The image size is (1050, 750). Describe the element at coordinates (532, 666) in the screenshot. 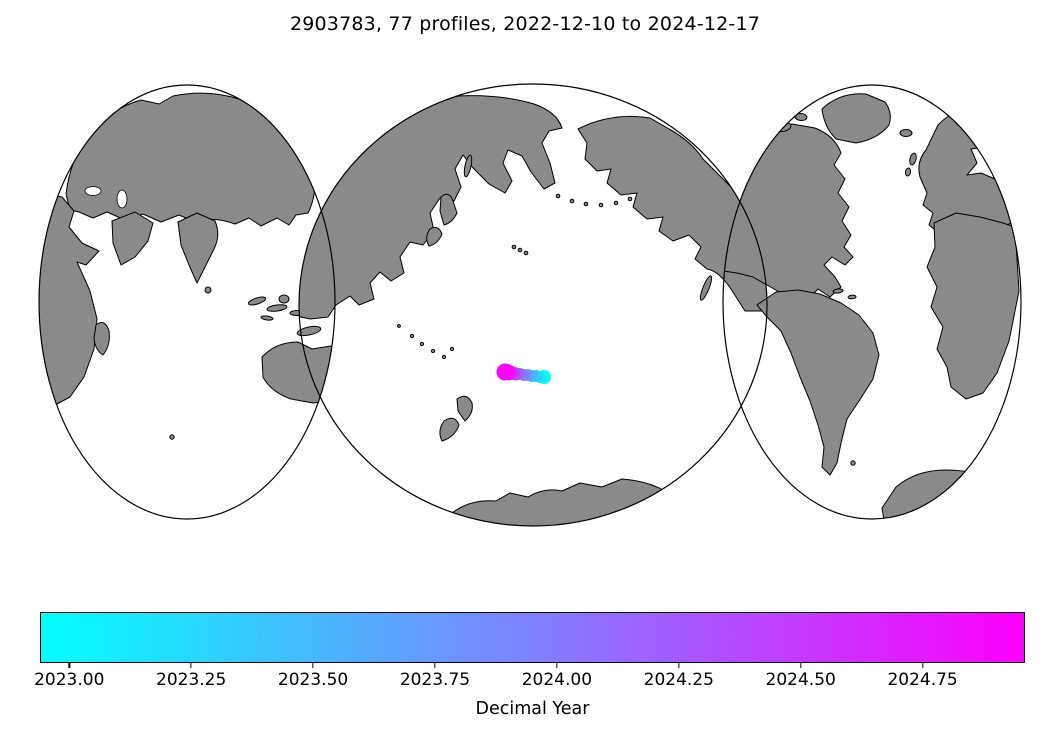

I see `colorbar-ticks` at that location.